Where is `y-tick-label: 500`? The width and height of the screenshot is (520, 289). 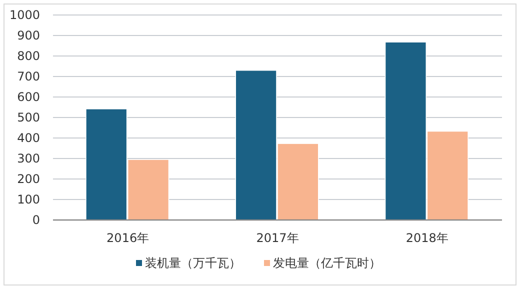 y-tick-label: 500 is located at coordinates (28, 117).